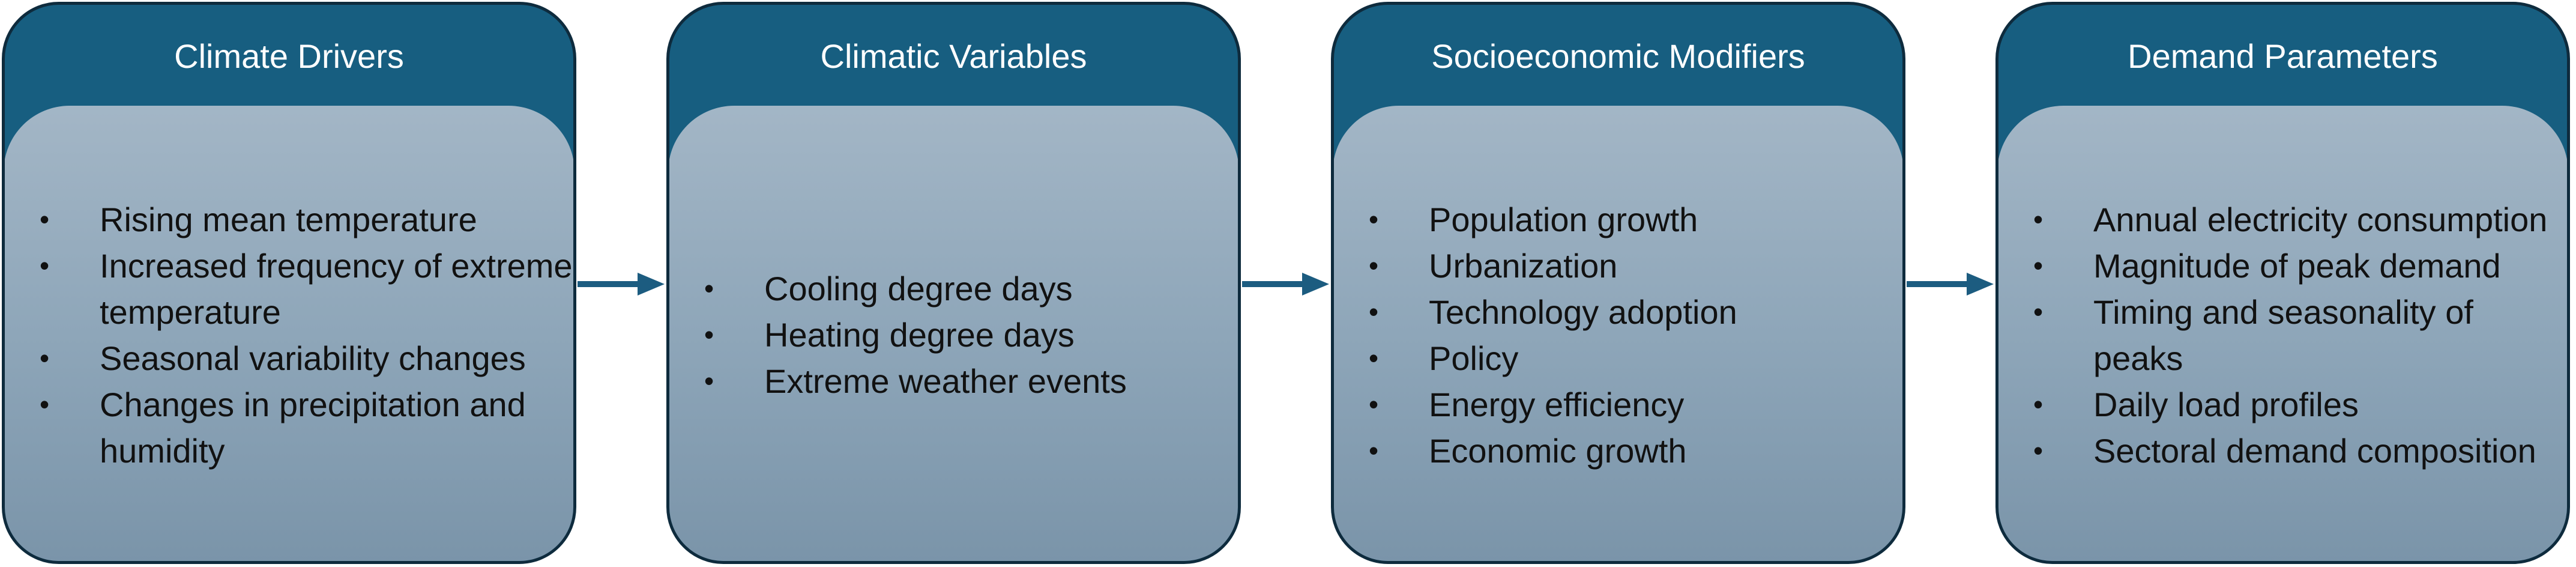 This screenshot has width=2576, height=567. Describe the element at coordinates (971, 288) in the screenshot. I see `bullet-item: Cooling degree days` at that location.